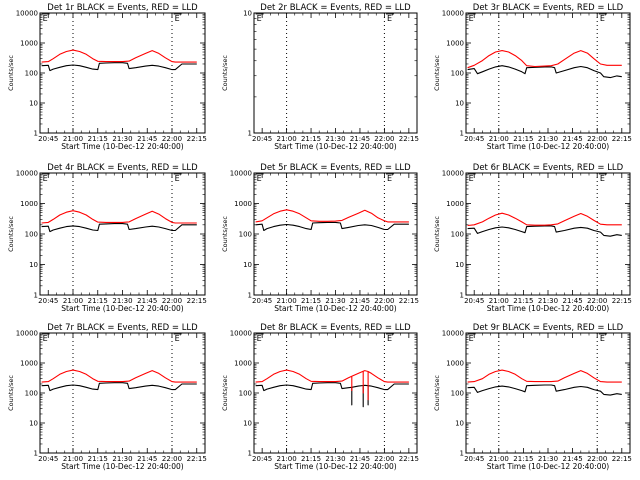  What do you see at coordinates (122, 8) in the screenshot?
I see `panel-title: Det 1r BLACK = Events, RED = LLD` at bounding box center [122, 8].